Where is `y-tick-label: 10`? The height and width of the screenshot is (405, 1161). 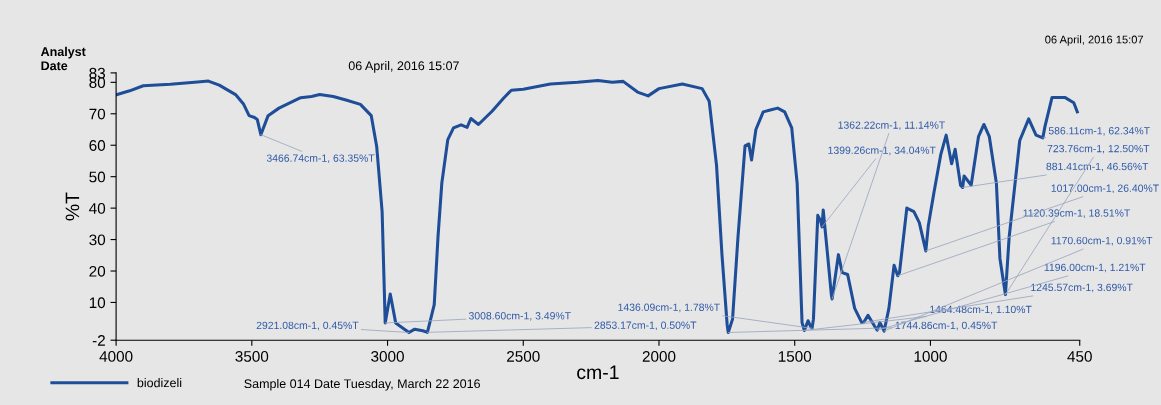 y-tick-label: 10 is located at coordinates (97, 303).